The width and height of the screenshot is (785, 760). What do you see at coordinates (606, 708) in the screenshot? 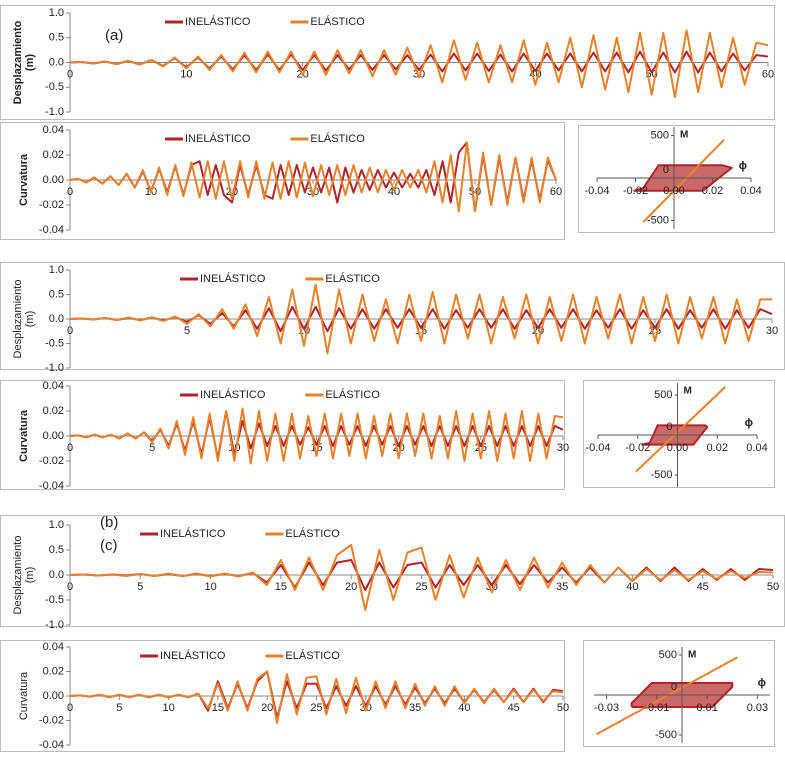
I see `x-tick-label: -0.03` at bounding box center [606, 708].